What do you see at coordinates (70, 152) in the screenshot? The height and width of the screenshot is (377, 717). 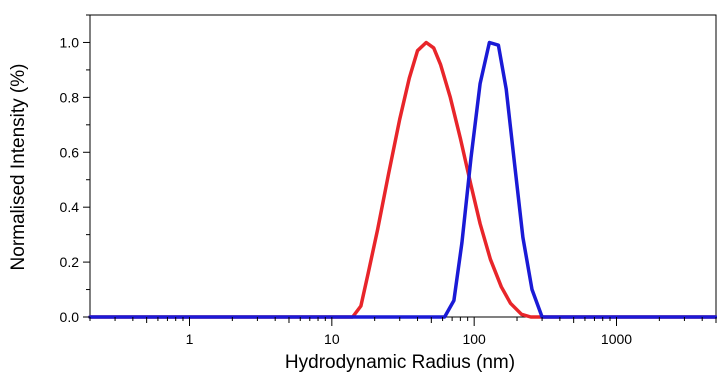 I see `y-tick-label: 0.6` at bounding box center [70, 152].